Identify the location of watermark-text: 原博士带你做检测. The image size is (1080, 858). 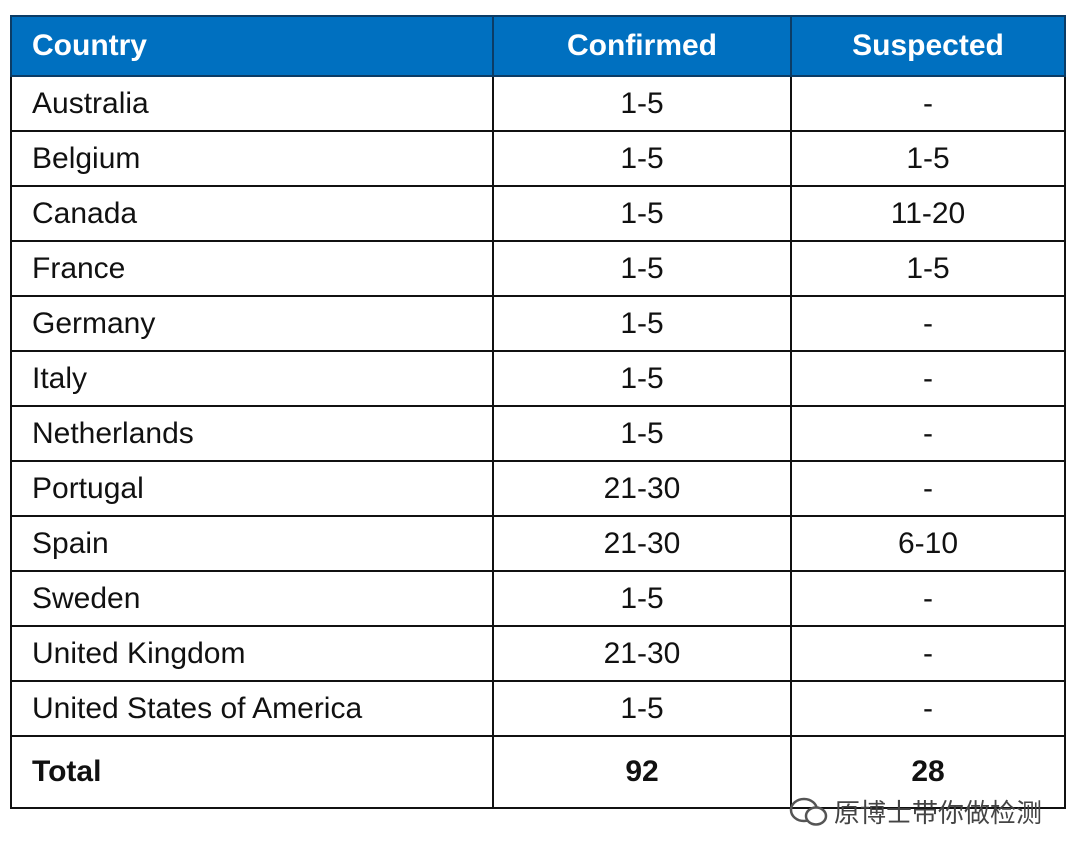
(938, 814).